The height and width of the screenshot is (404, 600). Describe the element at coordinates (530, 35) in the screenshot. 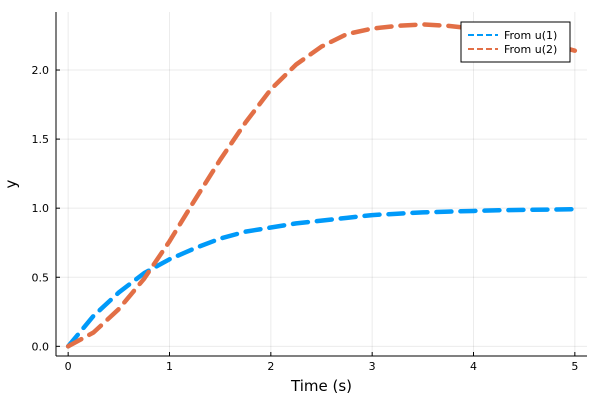

I see `legend-label-series-1: From u(1)` at that location.